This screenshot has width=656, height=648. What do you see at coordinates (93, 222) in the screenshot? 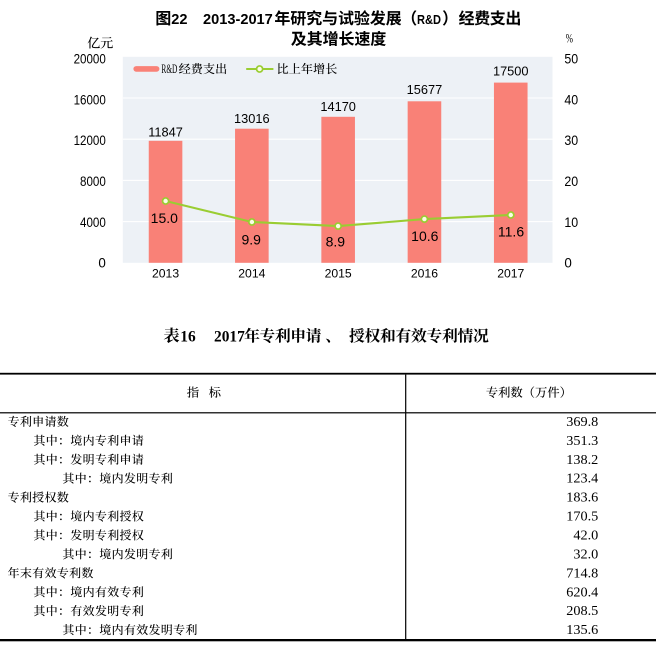
I see `svg-text: 4000` at bounding box center [93, 222].